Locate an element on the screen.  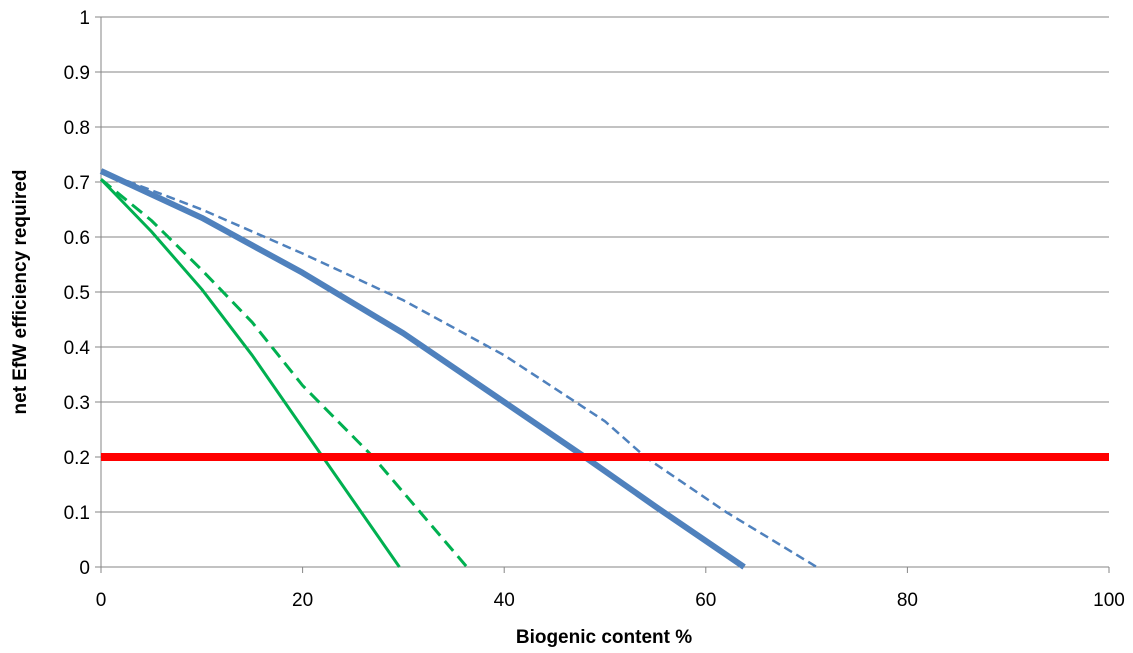
x-tick-label: 80 is located at coordinates (907, 600).